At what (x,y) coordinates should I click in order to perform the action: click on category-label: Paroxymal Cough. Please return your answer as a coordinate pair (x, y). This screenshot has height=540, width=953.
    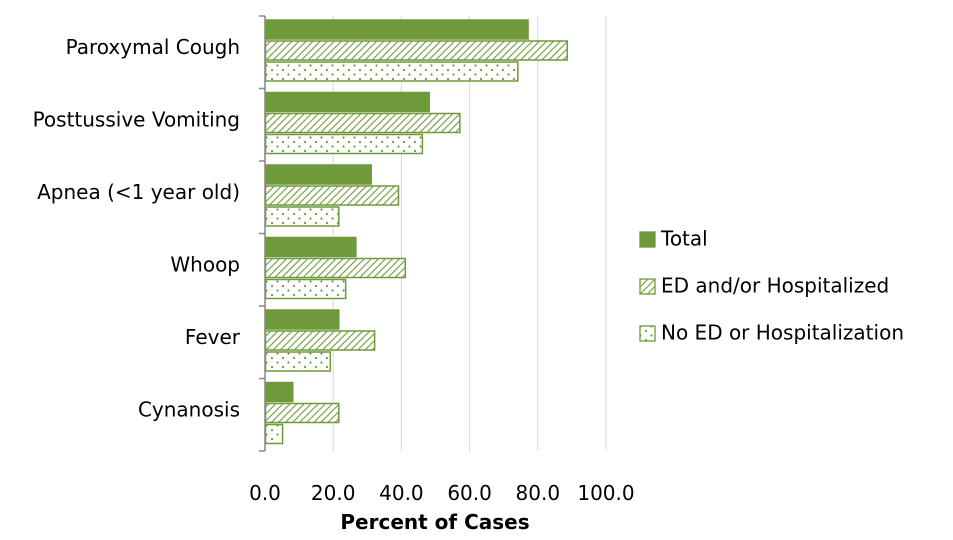
    Looking at the image, I should click on (153, 47).